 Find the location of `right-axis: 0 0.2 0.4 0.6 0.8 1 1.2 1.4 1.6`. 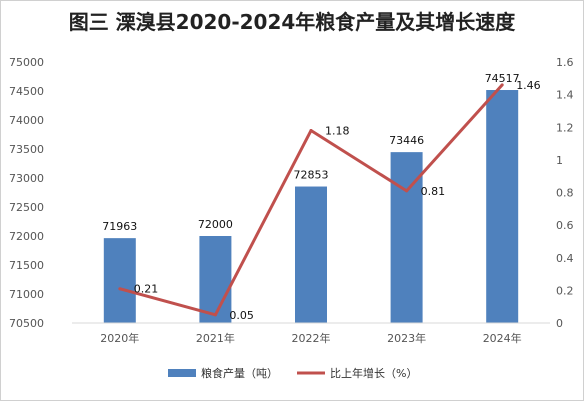

right-axis: 0 0.2 0.4 0.6 0.8 1 1.2 1.4 1.6 is located at coordinates (565, 193).